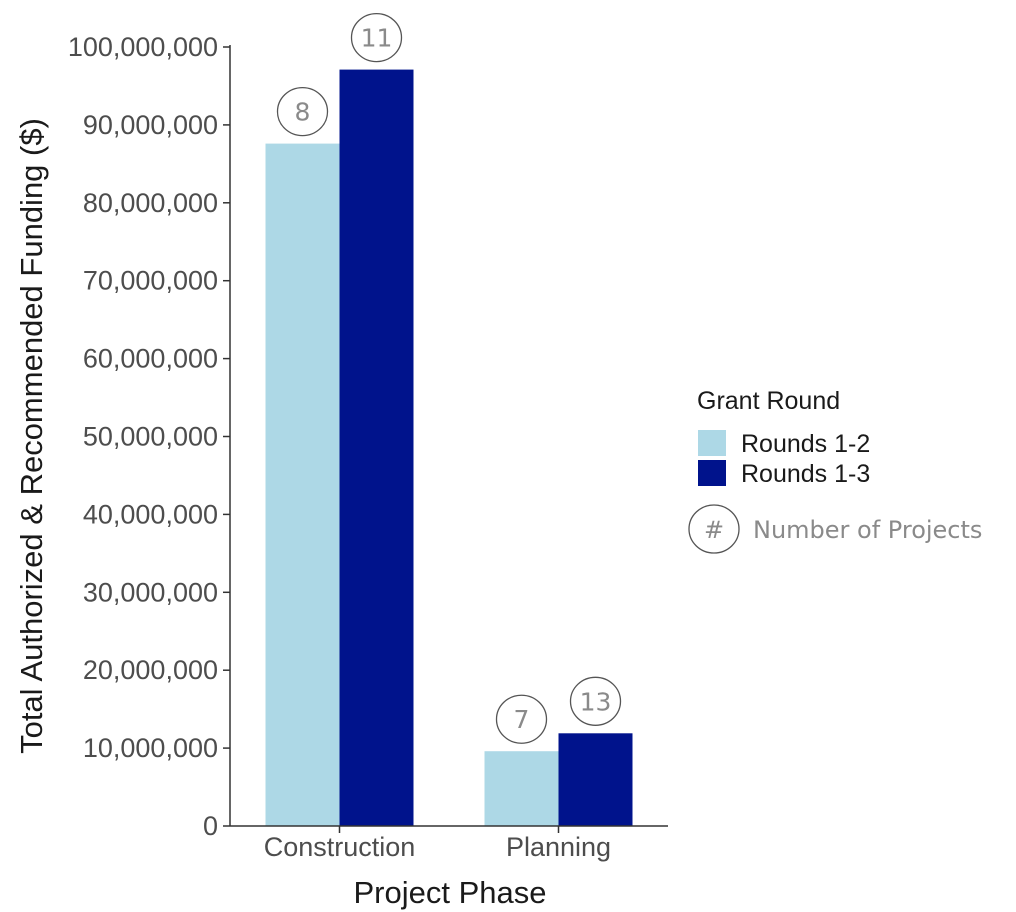 This screenshot has width=1016, height=912. I want to click on legend-label-rounds-1-2: Rounds 1-2, so click(805, 444).